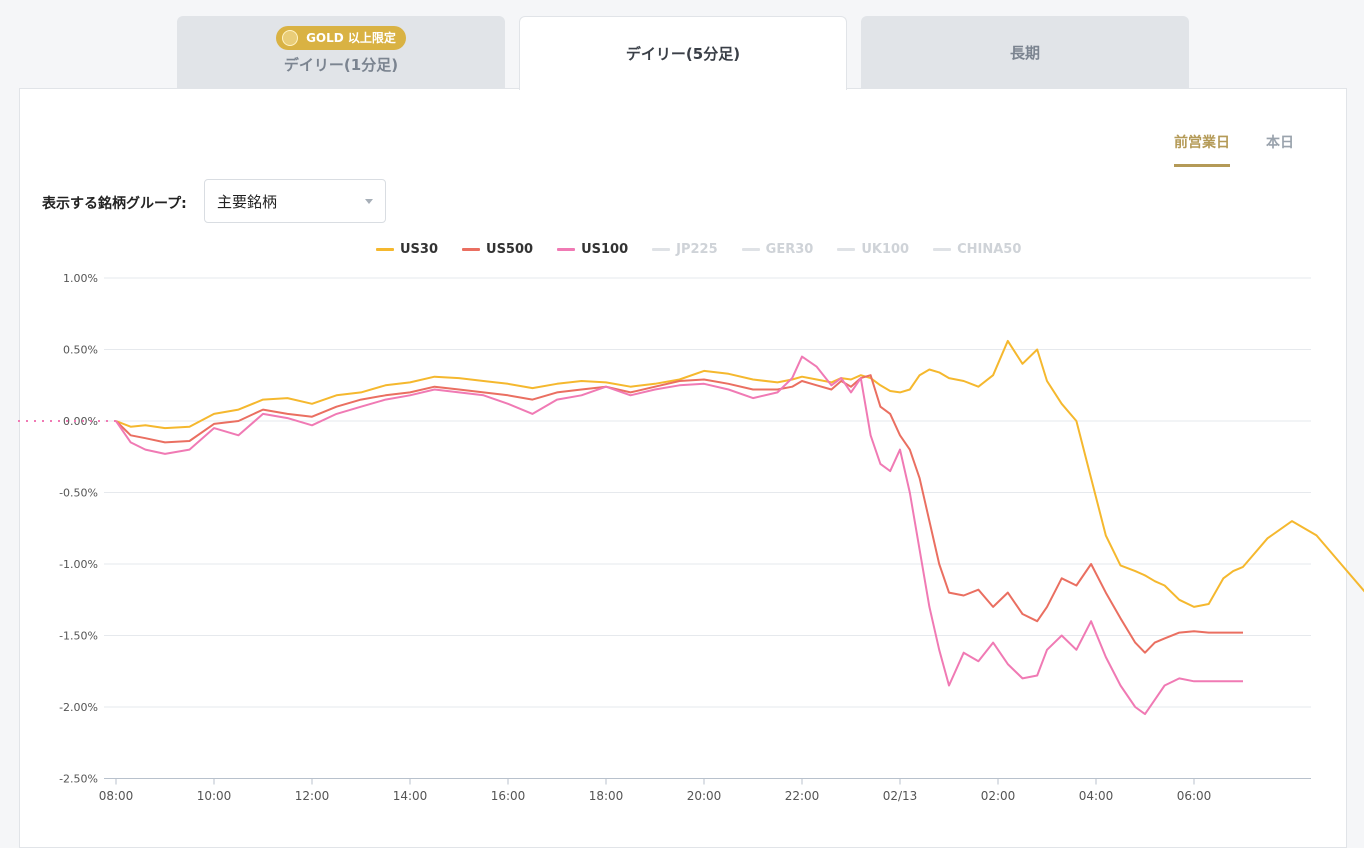 The image size is (1364, 848). Describe the element at coordinates (1096, 796) in the screenshot. I see `x-tick-label: 04:00` at that location.